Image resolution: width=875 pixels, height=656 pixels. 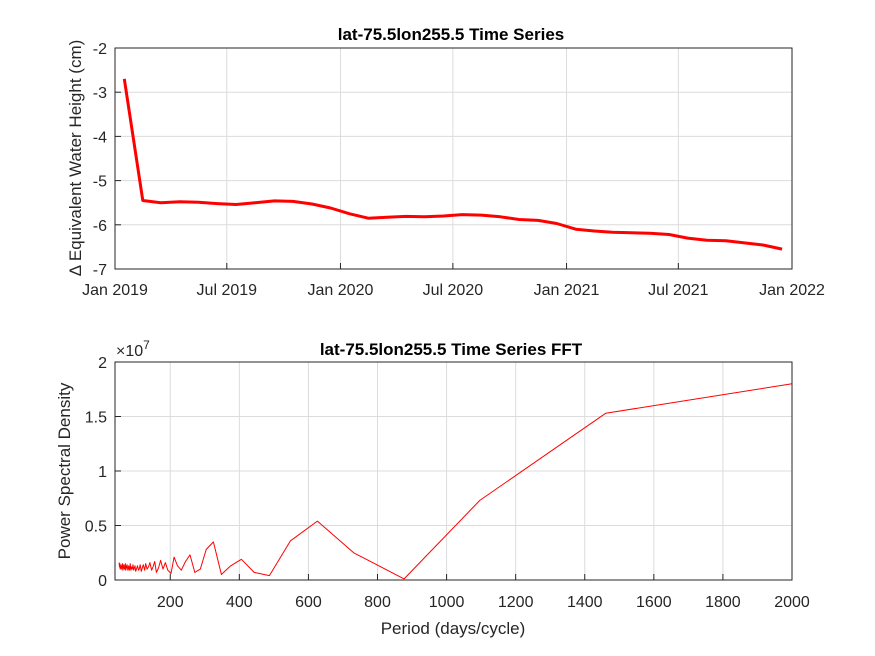 I want to click on fft-ytick-label: 2, so click(x=102, y=363).